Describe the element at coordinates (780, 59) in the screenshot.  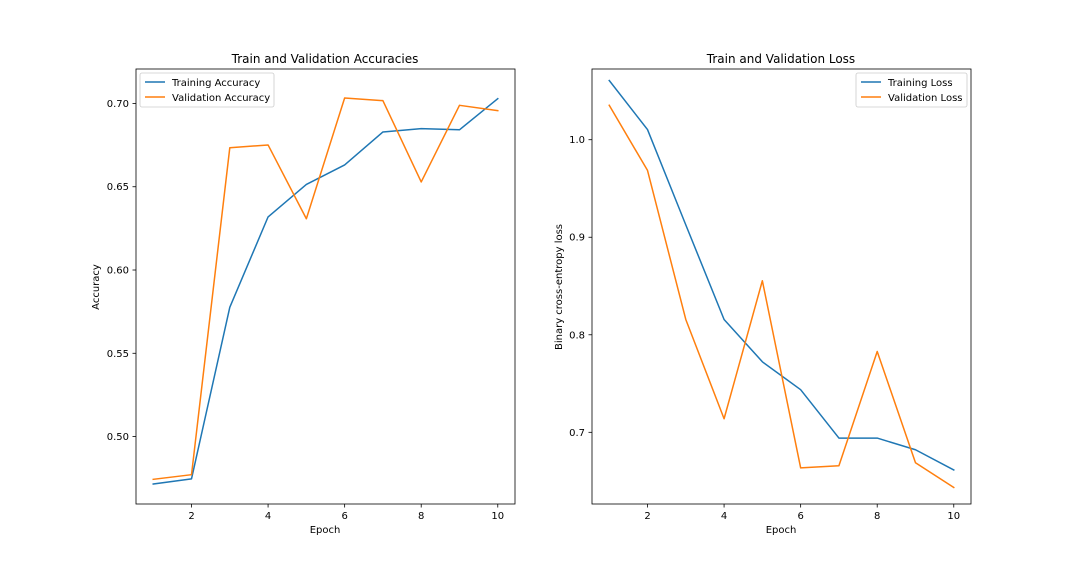
I see `chart-title: Train and Validation Loss` at that location.